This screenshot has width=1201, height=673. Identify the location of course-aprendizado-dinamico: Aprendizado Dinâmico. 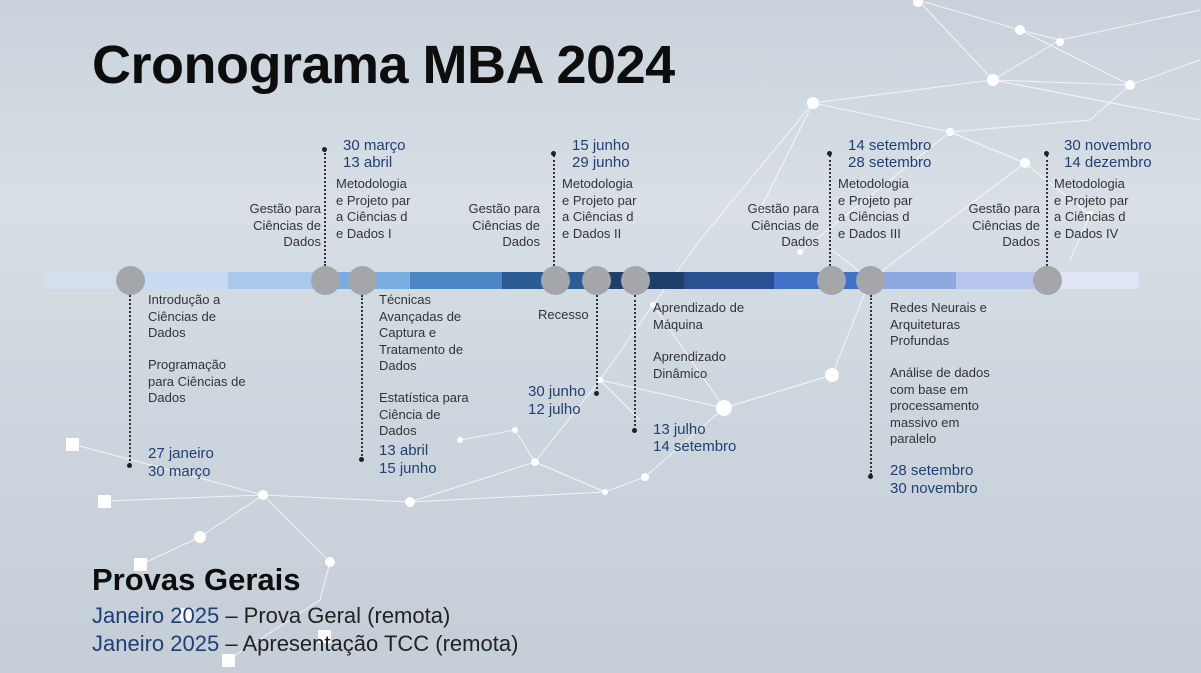
(689, 365).